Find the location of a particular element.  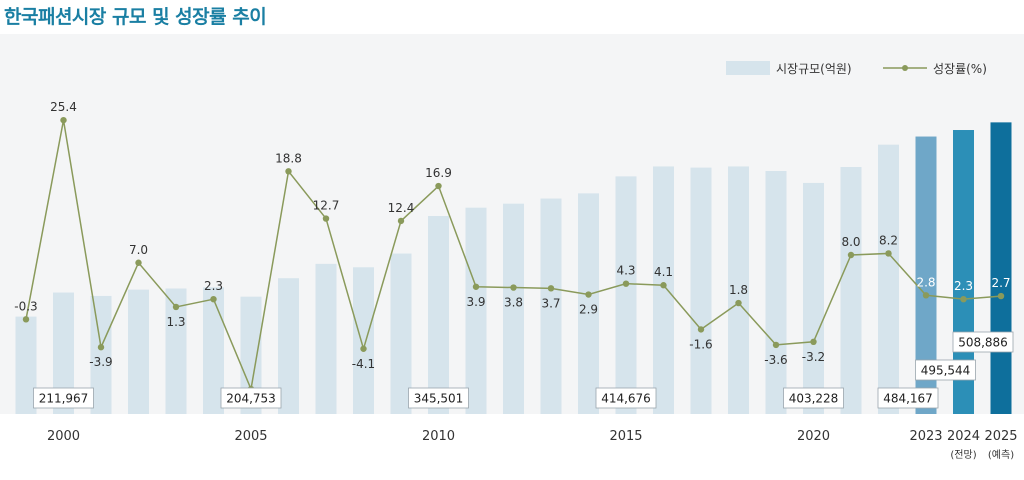

bar-value-label-2025: 508,886 is located at coordinates (983, 343).